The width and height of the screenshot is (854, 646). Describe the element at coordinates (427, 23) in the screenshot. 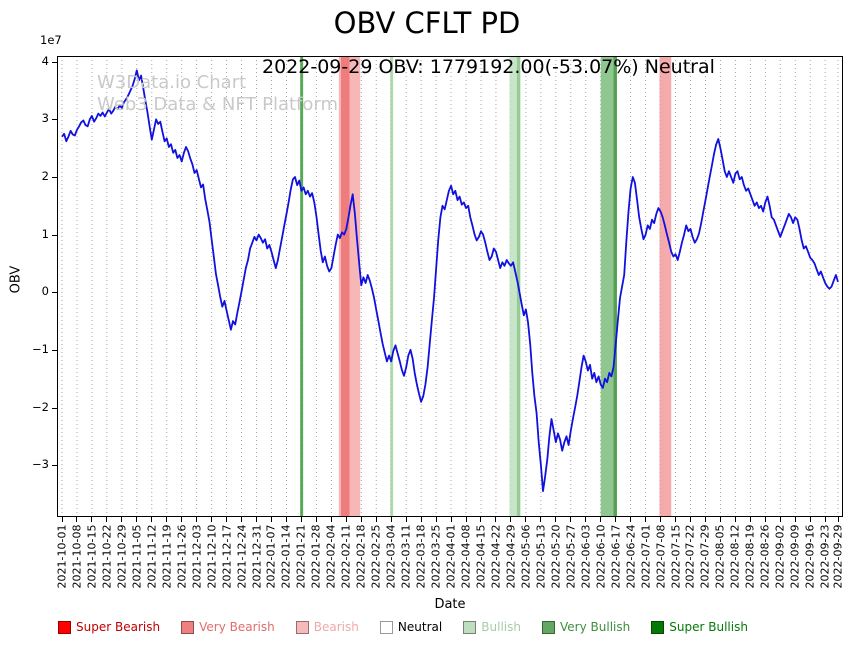

I see `chart-title: OBV CFLT PD` at that location.